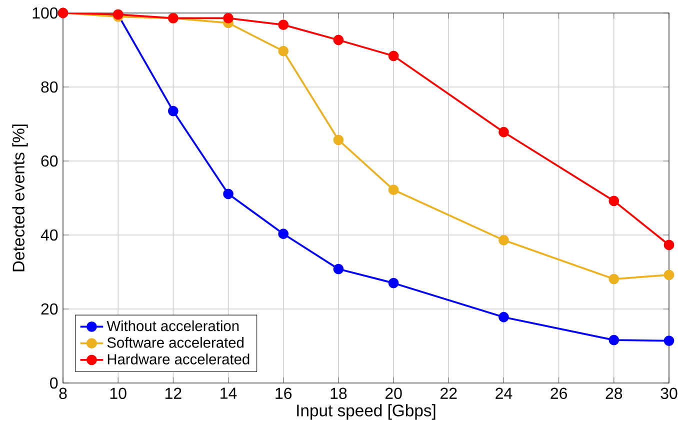 The width and height of the screenshot is (678, 438). I want to click on x-tick-label: 20, so click(393, 394).